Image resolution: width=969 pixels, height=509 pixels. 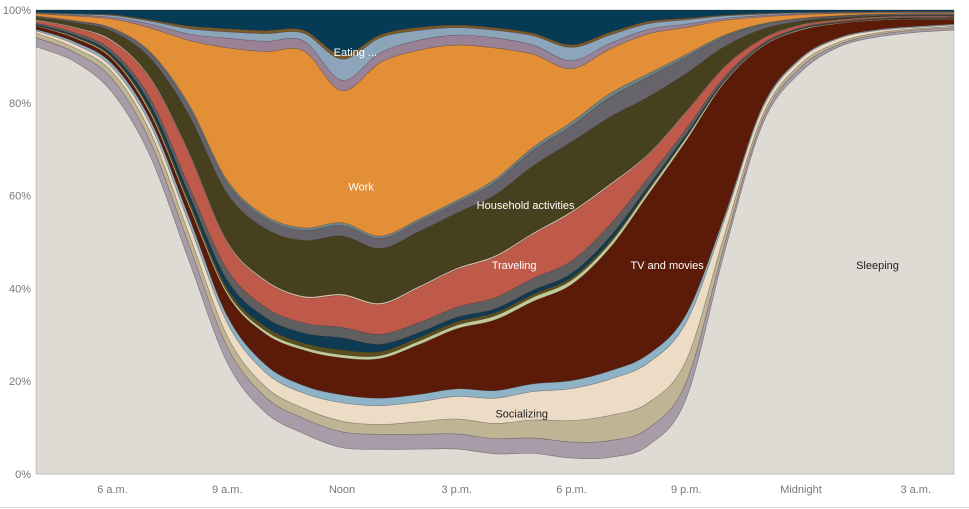 I want to click on y-tick-label: 0%, so click(x=23, y=475).